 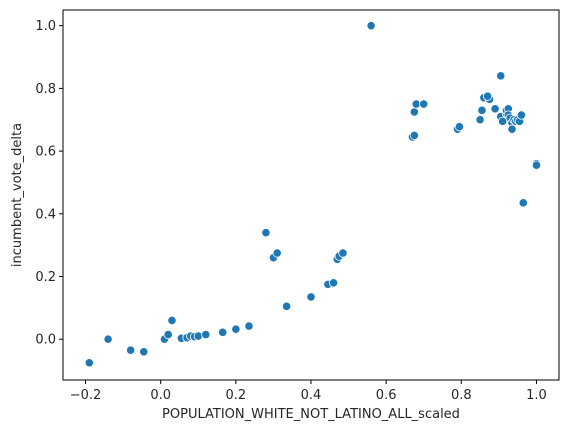 I want to click on y-tick-label: 0.6, so click(x=45, y=152).